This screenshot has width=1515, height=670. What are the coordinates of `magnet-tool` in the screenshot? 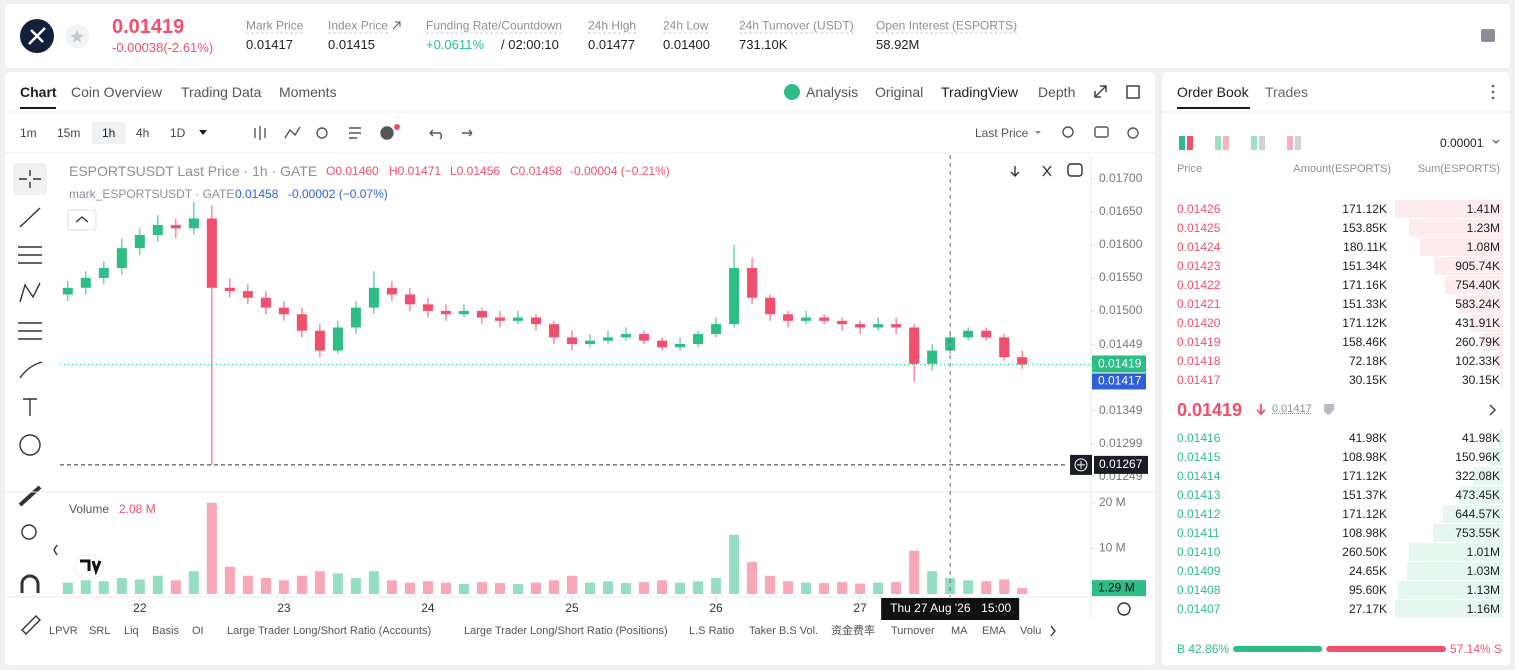 It's located at (30, 583).